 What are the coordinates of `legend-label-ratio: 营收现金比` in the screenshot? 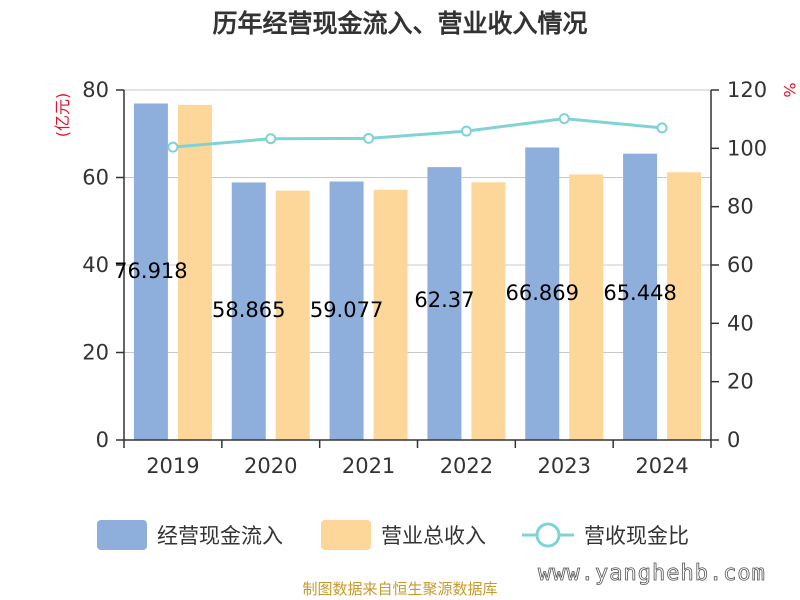 It's located at (636, 536).